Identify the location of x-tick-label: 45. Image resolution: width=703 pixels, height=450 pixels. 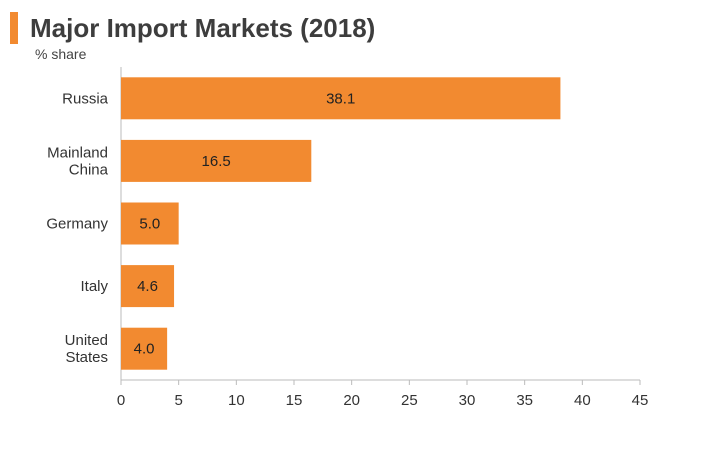
(640, 400).